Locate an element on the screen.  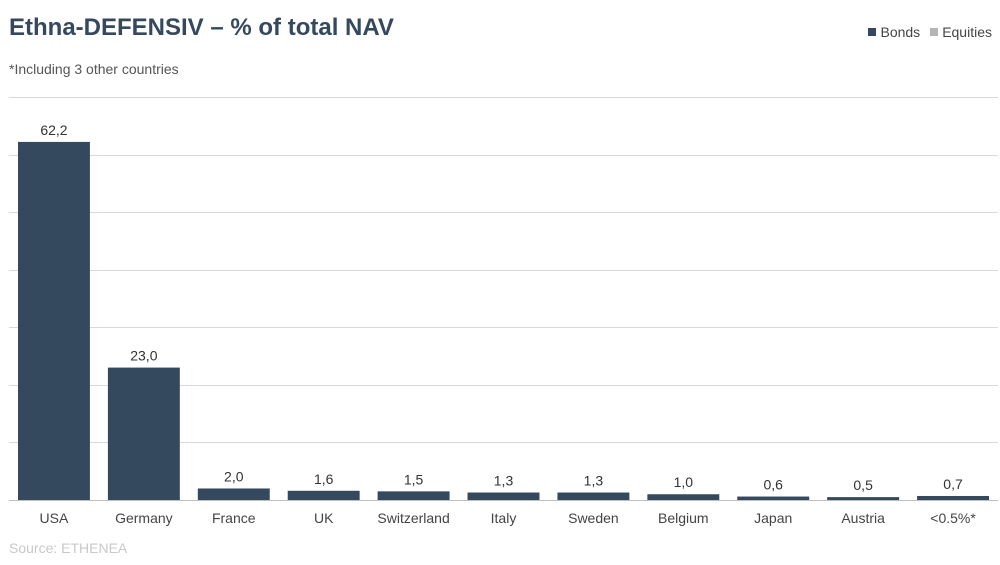
x-tick-label: France is located at coordinates (234, 518).